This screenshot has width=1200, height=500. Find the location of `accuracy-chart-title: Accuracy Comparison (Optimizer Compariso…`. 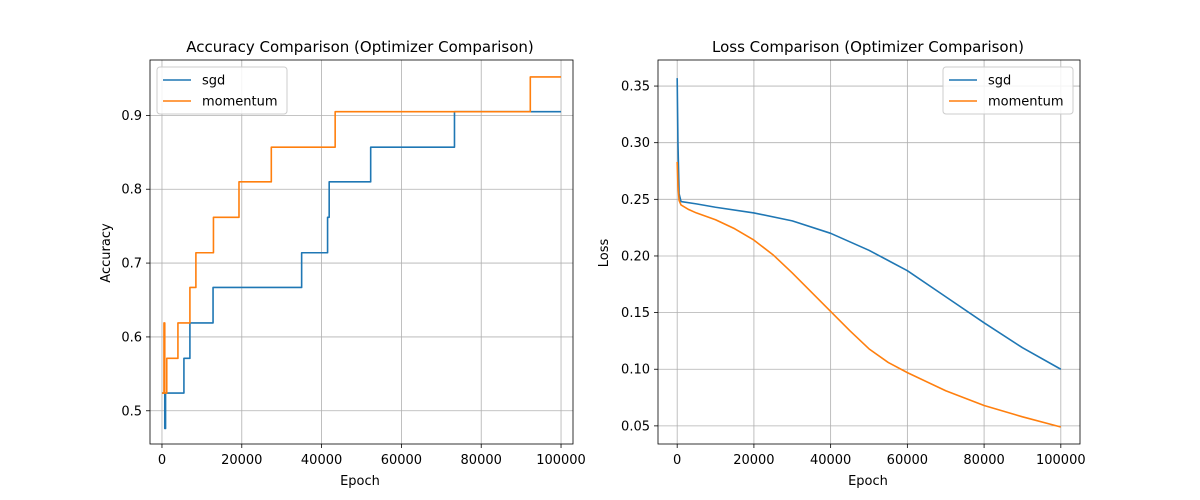

accuracy-chart-title: Accuracy Comparison (Optimizer Compariso… is located at coordinates (360, 47).